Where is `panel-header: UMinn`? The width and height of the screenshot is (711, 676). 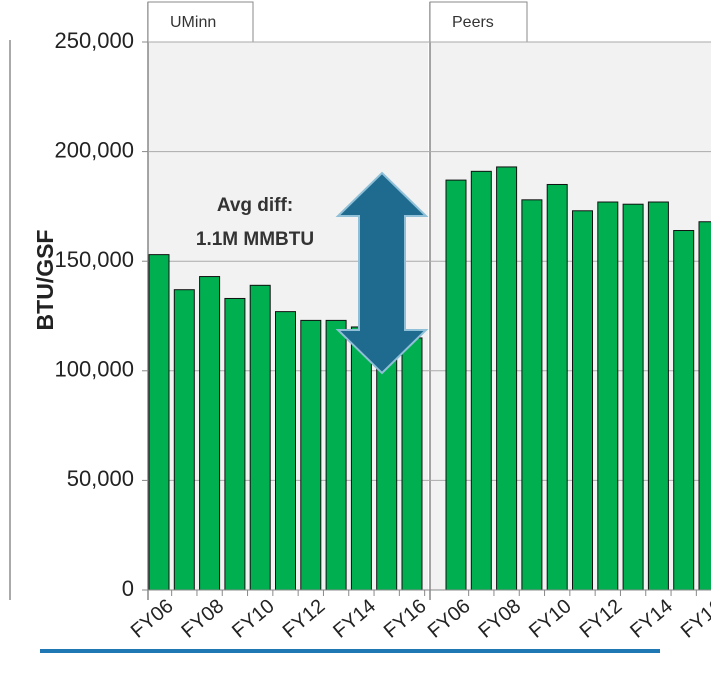 panel-header: UMinn is located at coordinates (193, 22).